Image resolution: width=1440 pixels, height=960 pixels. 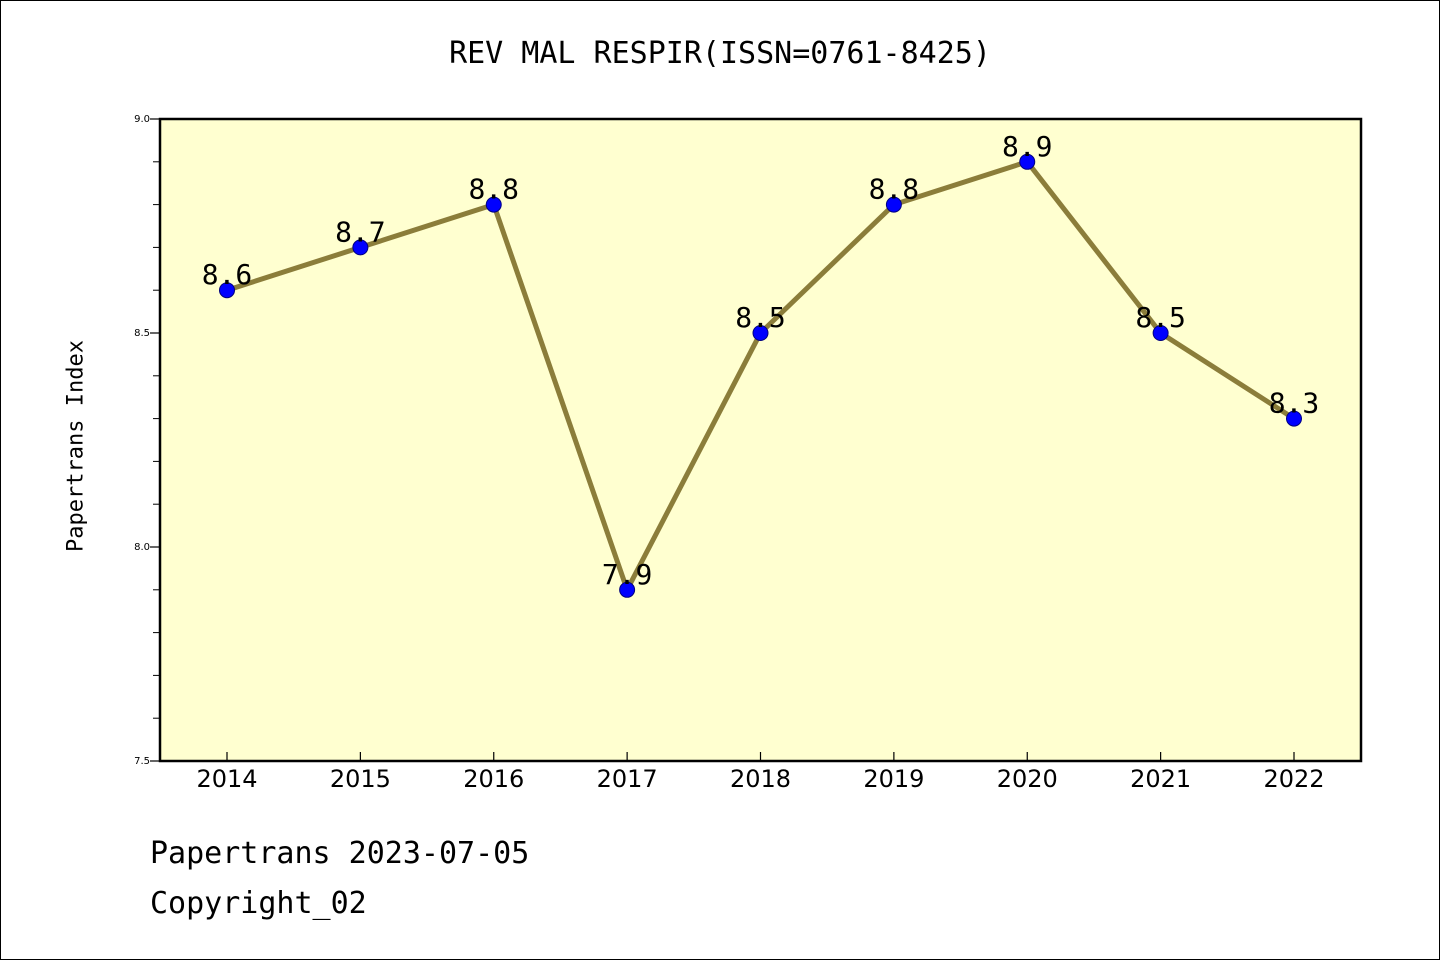 I want to click on data-label: 7.9, so click(x=627, y=574).